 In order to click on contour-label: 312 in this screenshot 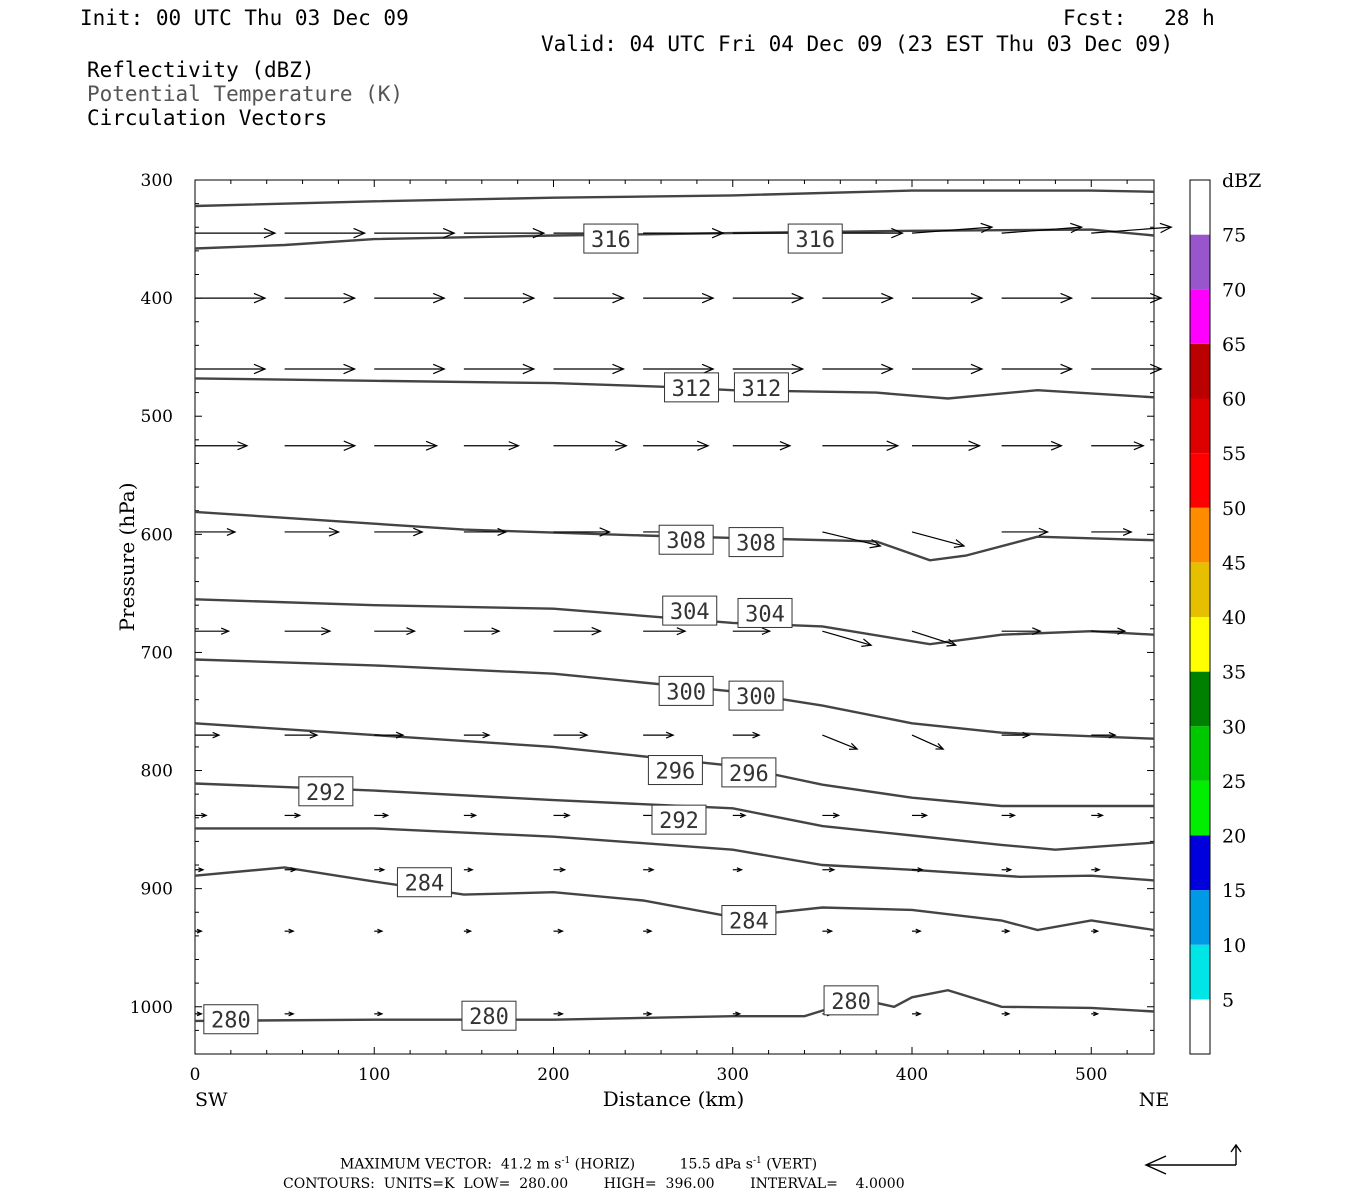, I will do `click(692, 387)`.